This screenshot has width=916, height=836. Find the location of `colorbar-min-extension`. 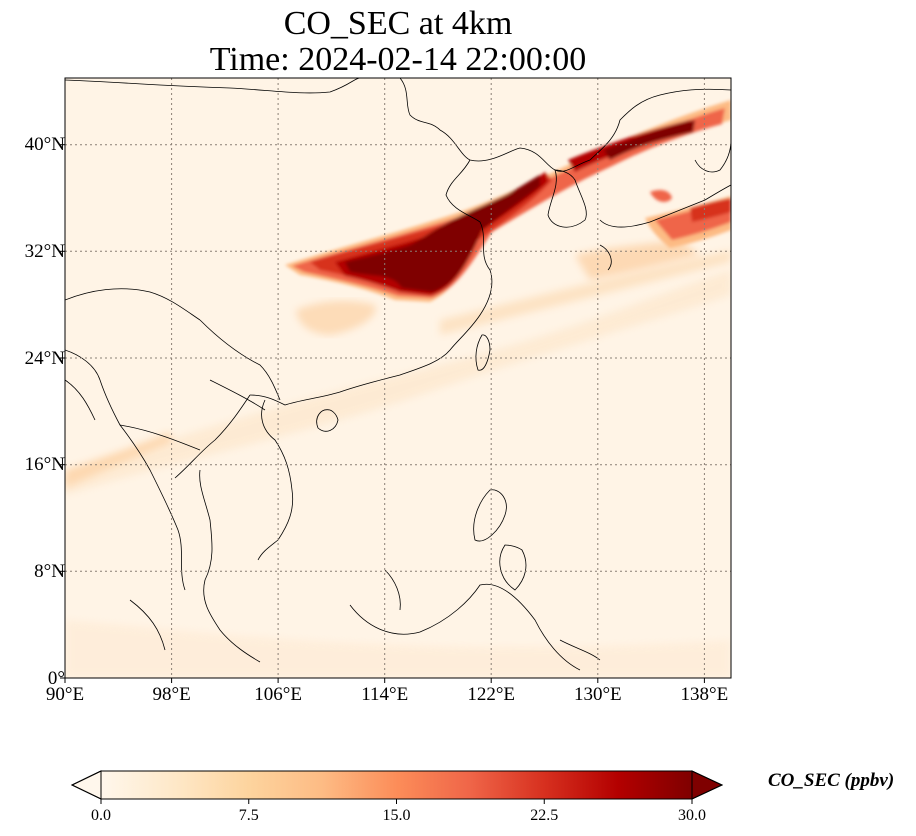

colorbar-min-extension is located at coordinates (86, 785).